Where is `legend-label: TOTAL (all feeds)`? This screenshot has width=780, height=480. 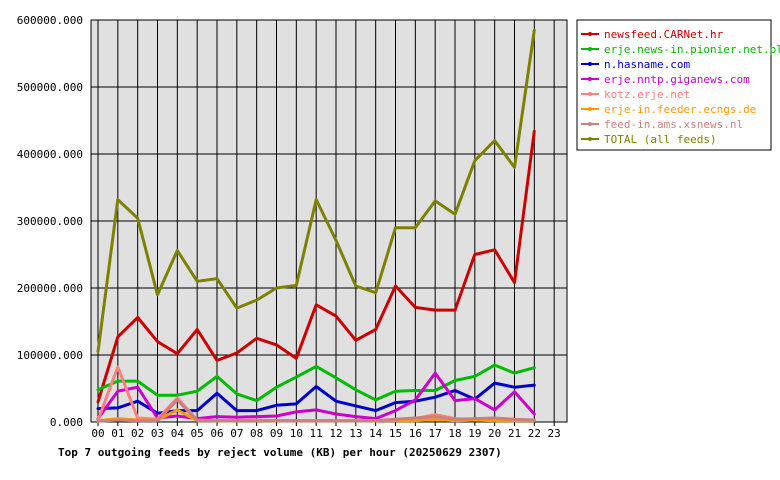 legend-label: TOTAL (all feeds) is located at coordinates (660, 139).